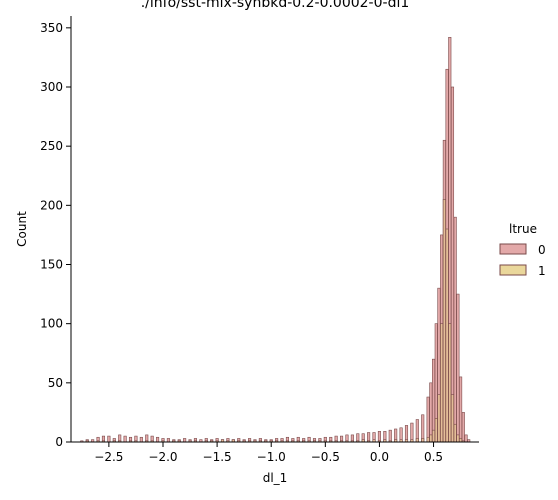 The image size is (558, 500). I want to click on x-ticks-group: −2.5 −2.0 −1.5 −1.0 −0.5 0.0 0.5, so click(268, 453).